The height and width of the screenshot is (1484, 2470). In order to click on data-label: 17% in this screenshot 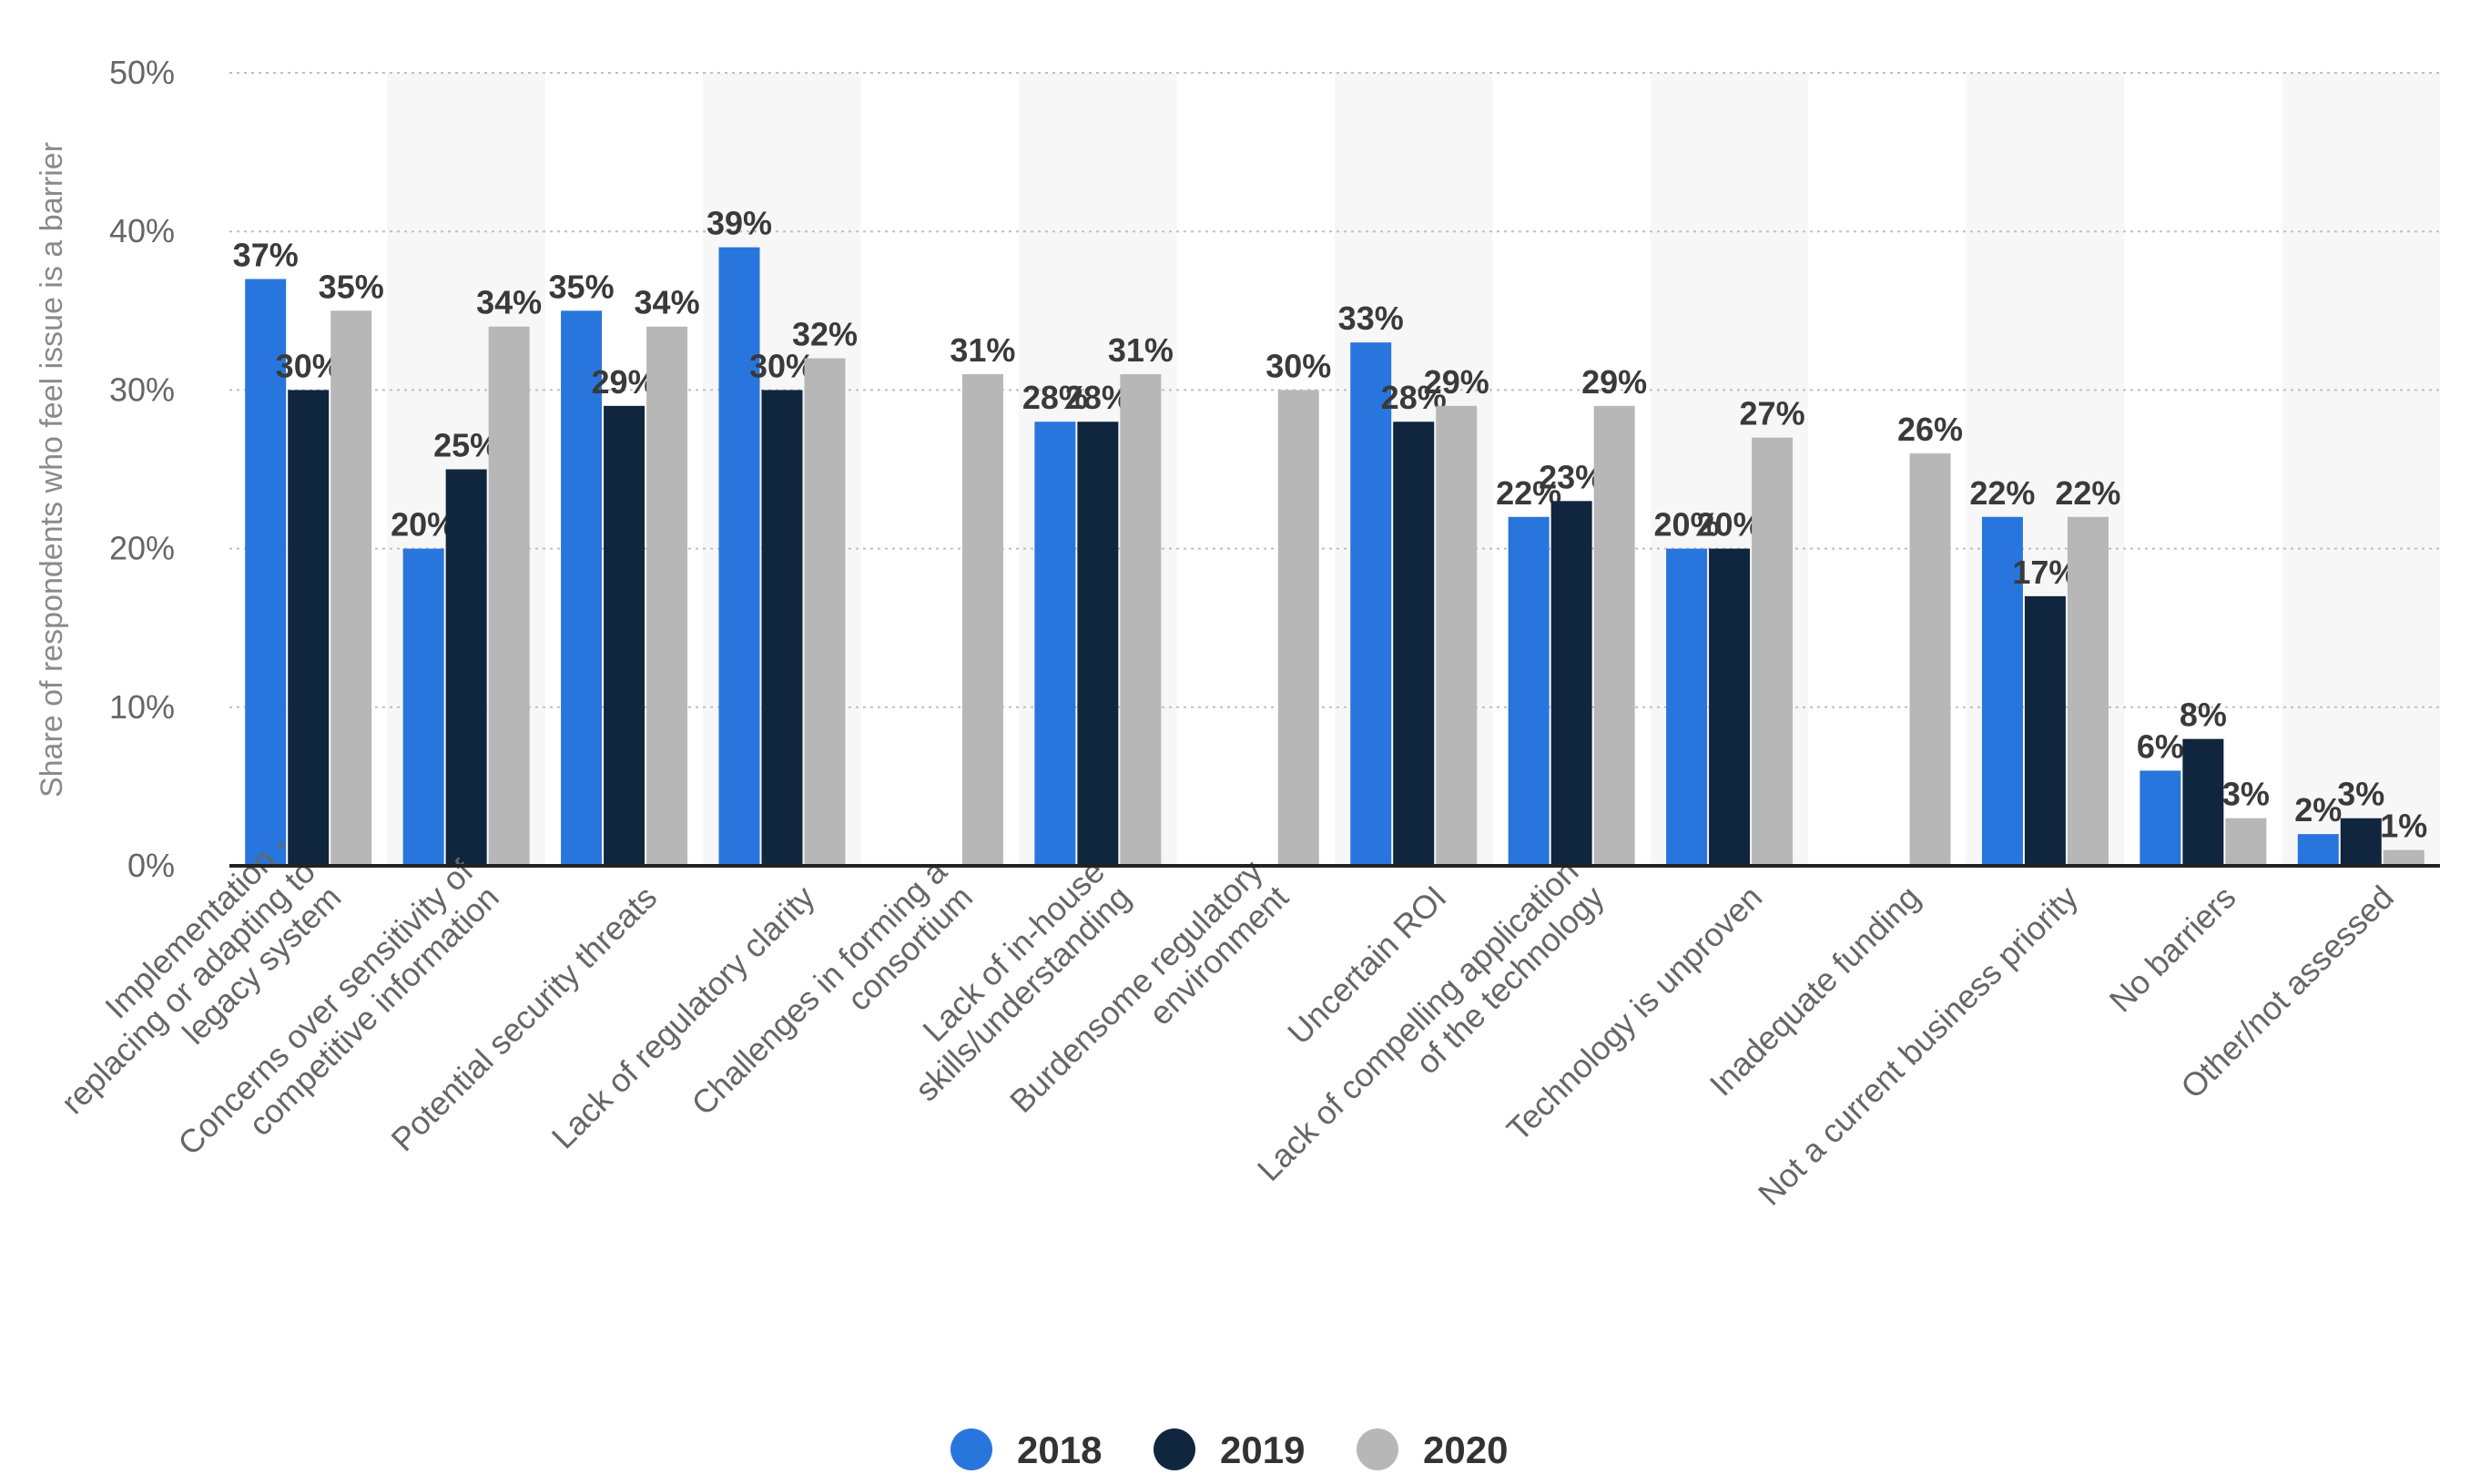, I will do `click(2045, 572)`.